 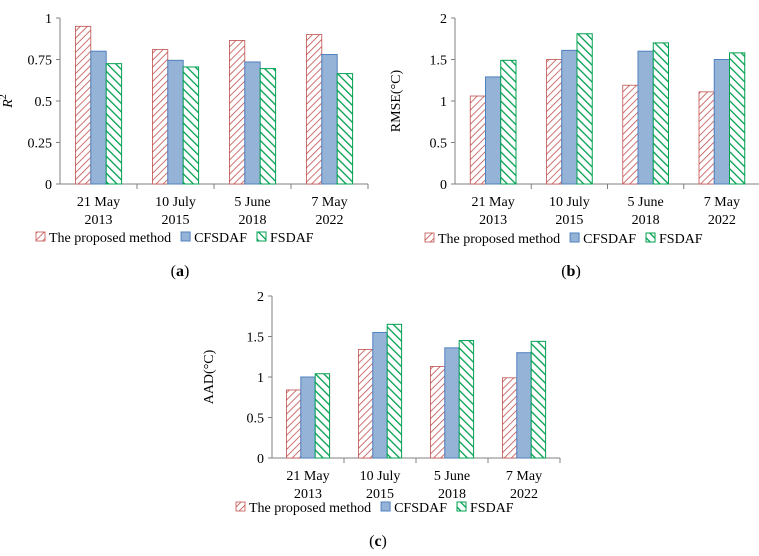 I want to click on panel-label: (b), so click(x=571, y=271).